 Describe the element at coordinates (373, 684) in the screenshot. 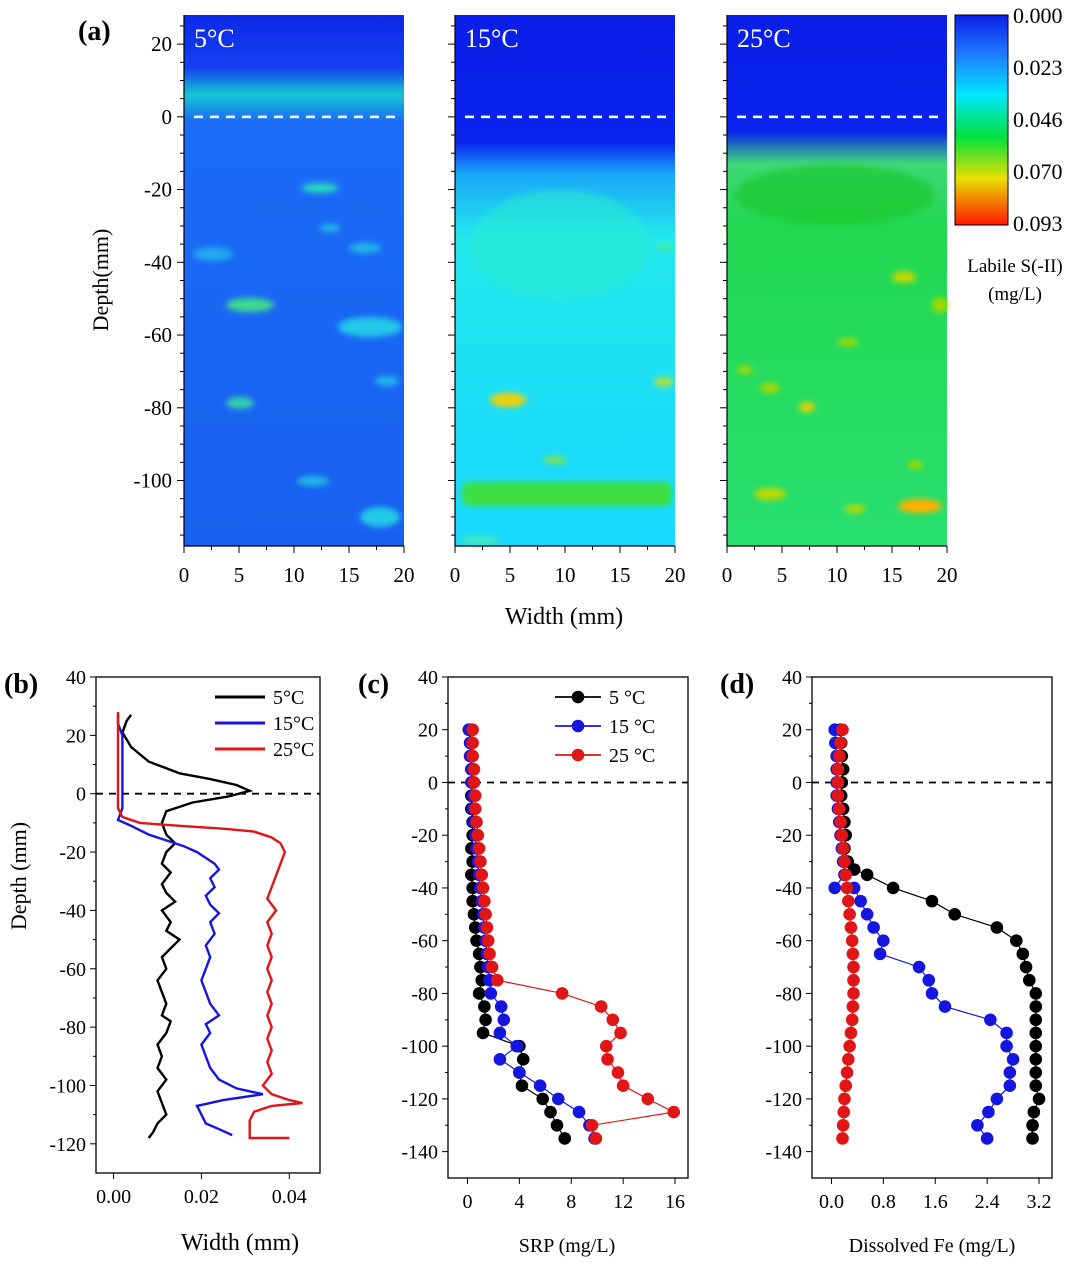

I see `panel-label-c: (c)` at that location.